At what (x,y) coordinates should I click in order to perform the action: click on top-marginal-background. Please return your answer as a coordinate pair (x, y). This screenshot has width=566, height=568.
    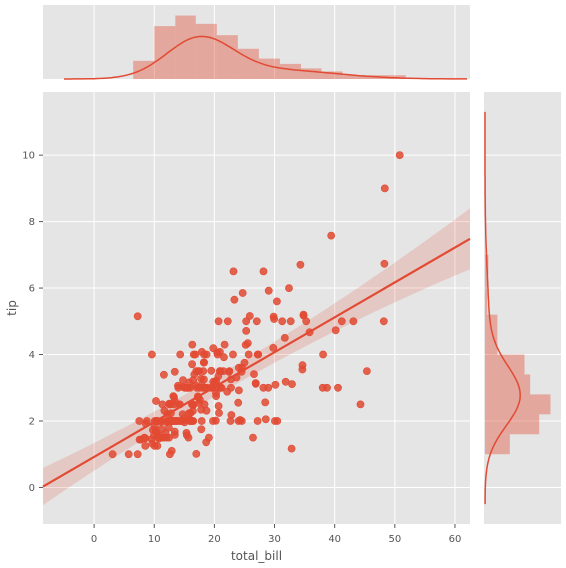
    Looking at the image, I should click on (256, 42).